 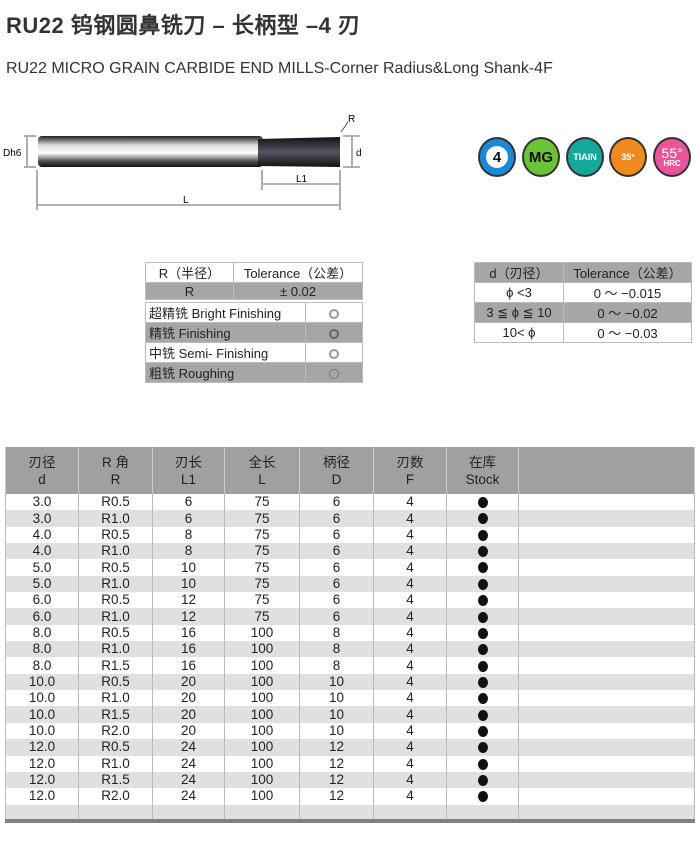 I want to click on header-en: d, so click(x=42, y=479).